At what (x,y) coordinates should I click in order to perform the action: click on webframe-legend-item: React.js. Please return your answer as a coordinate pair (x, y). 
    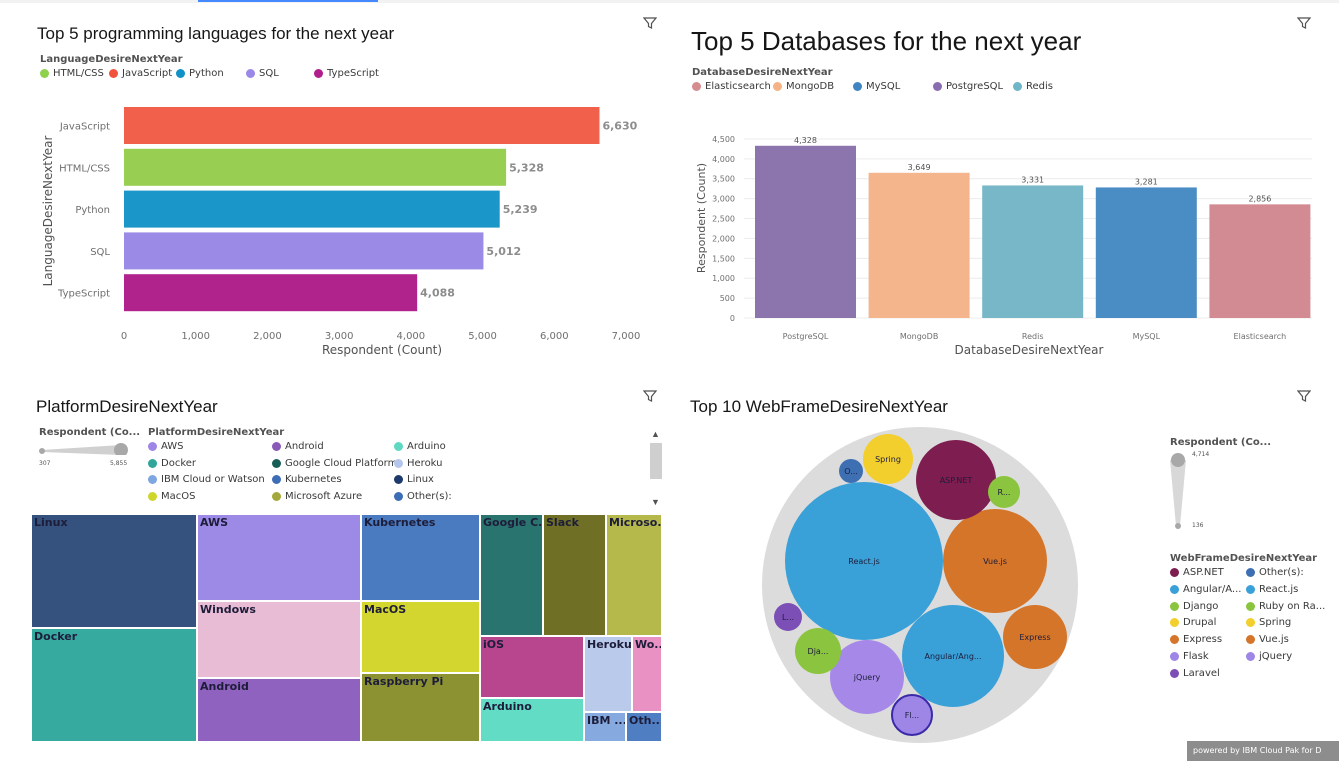
    Looking at the image, I should click on (1272, 589).